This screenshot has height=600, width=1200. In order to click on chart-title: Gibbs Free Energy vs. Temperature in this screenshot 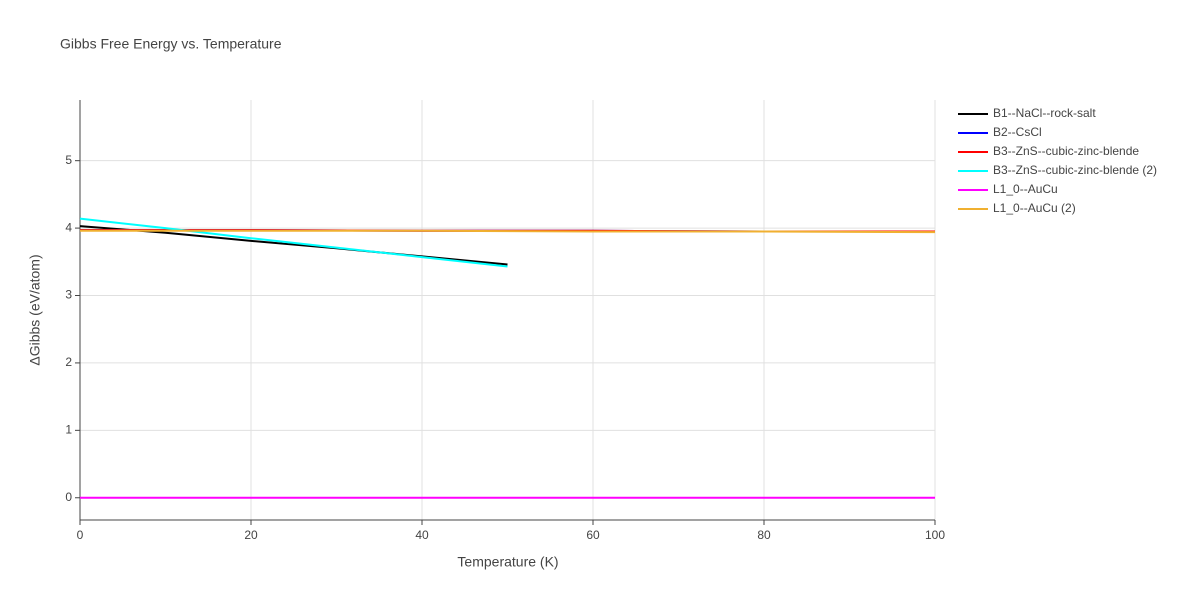, I will do `click(171, 44)`.